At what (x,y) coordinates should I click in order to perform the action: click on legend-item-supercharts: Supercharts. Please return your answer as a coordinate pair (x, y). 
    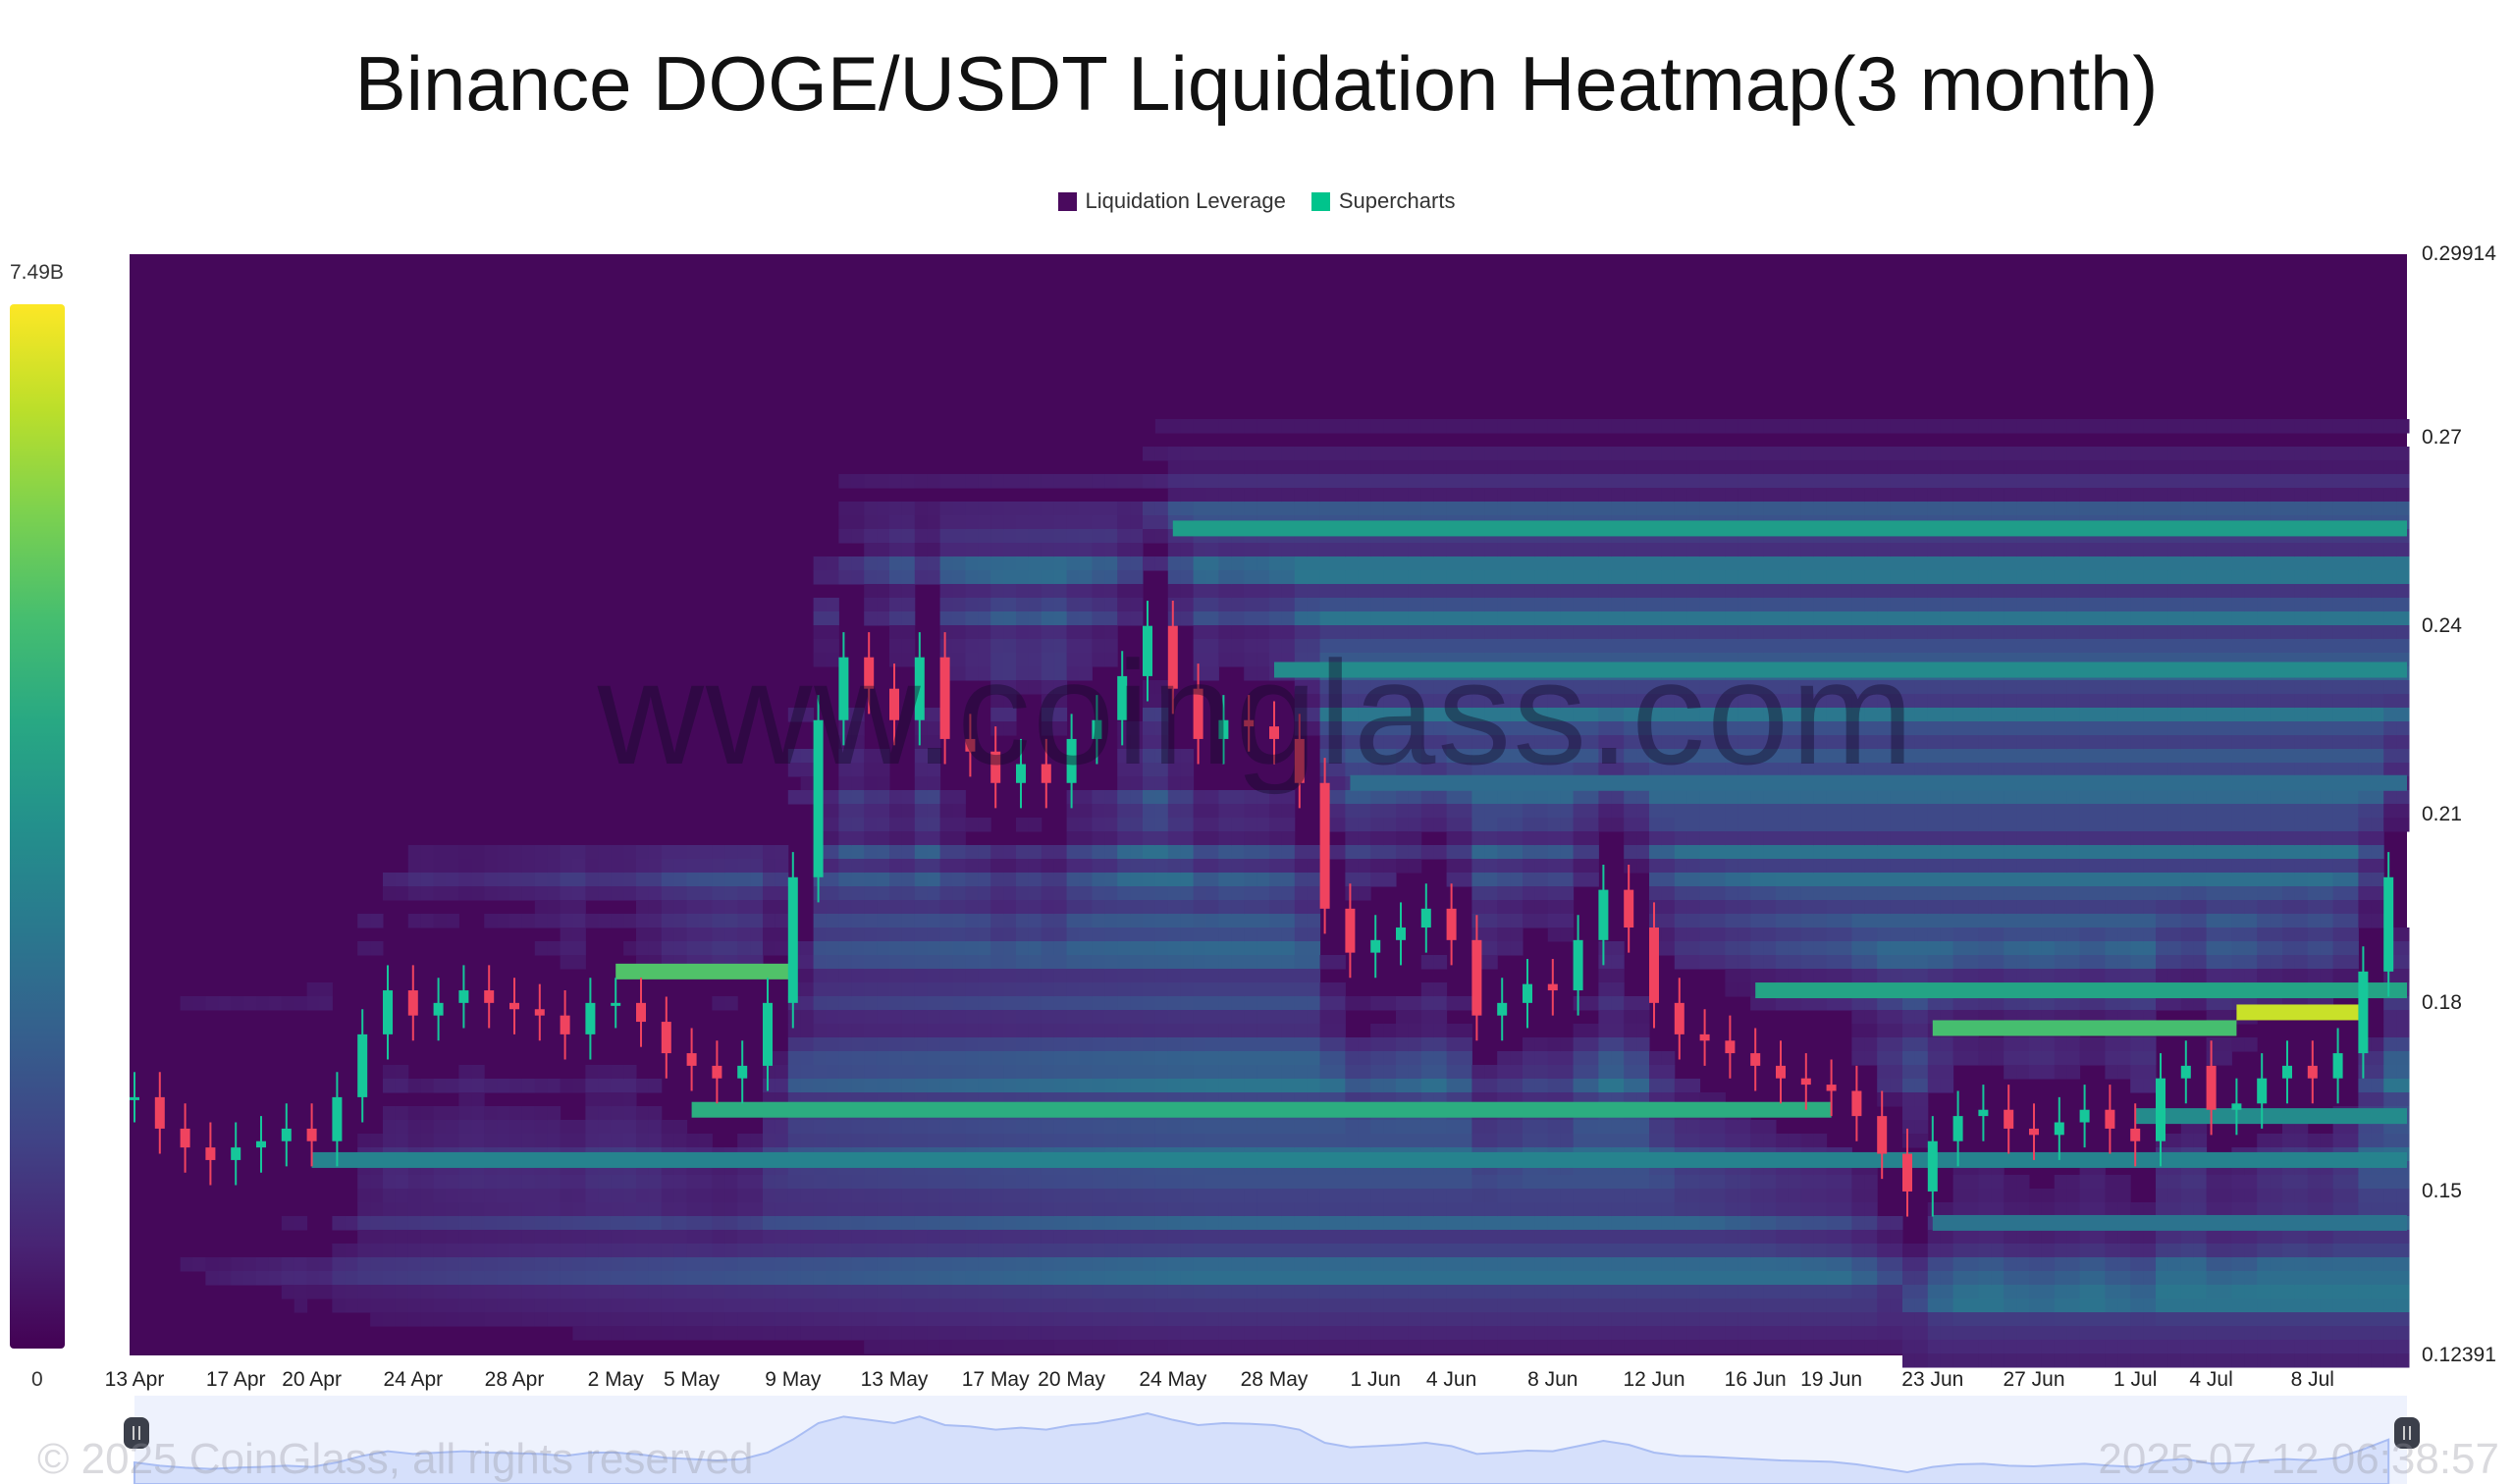
    Looking at the image, I should click on (1383, 201).